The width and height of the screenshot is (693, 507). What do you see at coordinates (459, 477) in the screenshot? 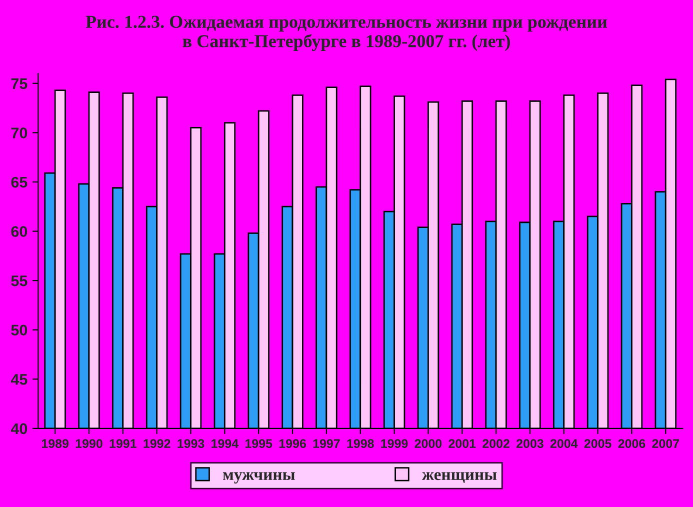
I see `legend-label: женщины` at bounding box center [459, 477].